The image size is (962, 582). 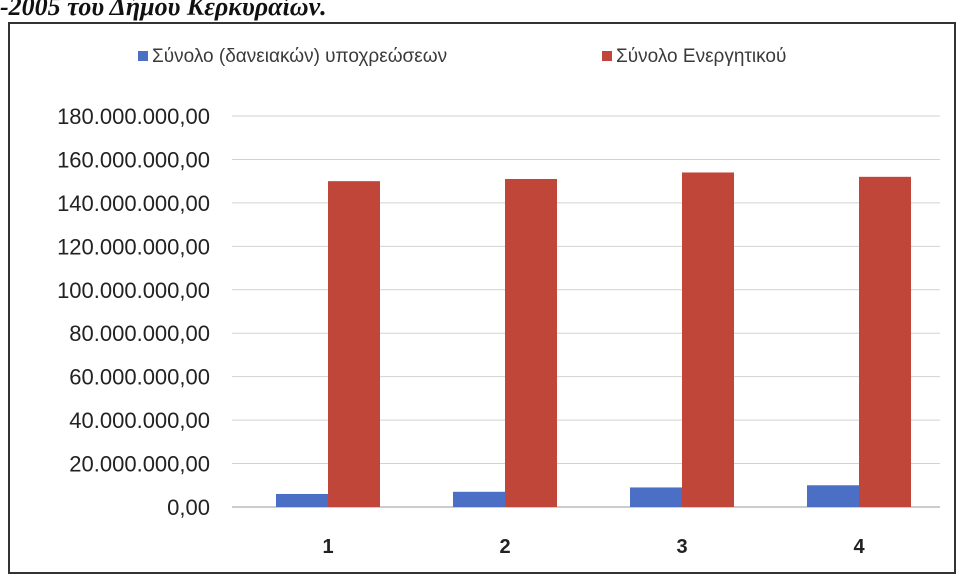 What do you see at coordinates (327, 547) in the screenshot?
I see `x-tick-label: 1` at bounding box center [327, 547].